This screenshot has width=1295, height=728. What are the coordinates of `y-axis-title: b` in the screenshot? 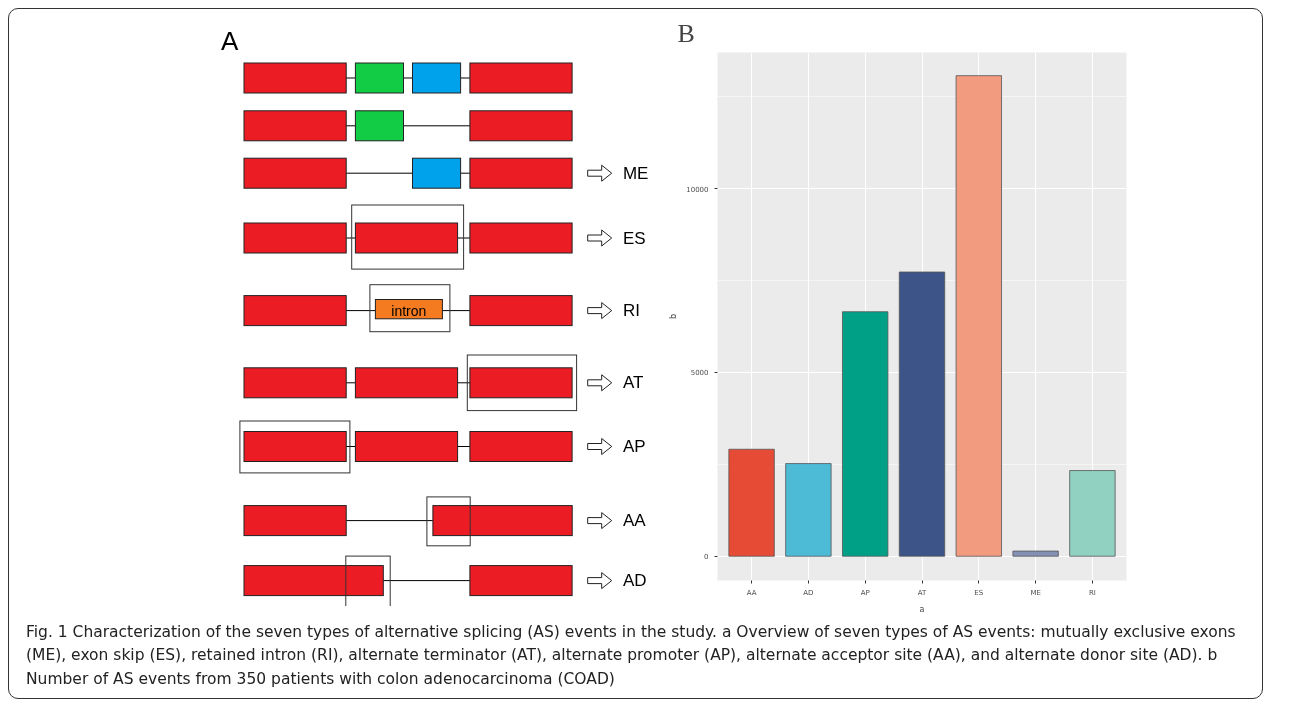 It's located at (674, 316).